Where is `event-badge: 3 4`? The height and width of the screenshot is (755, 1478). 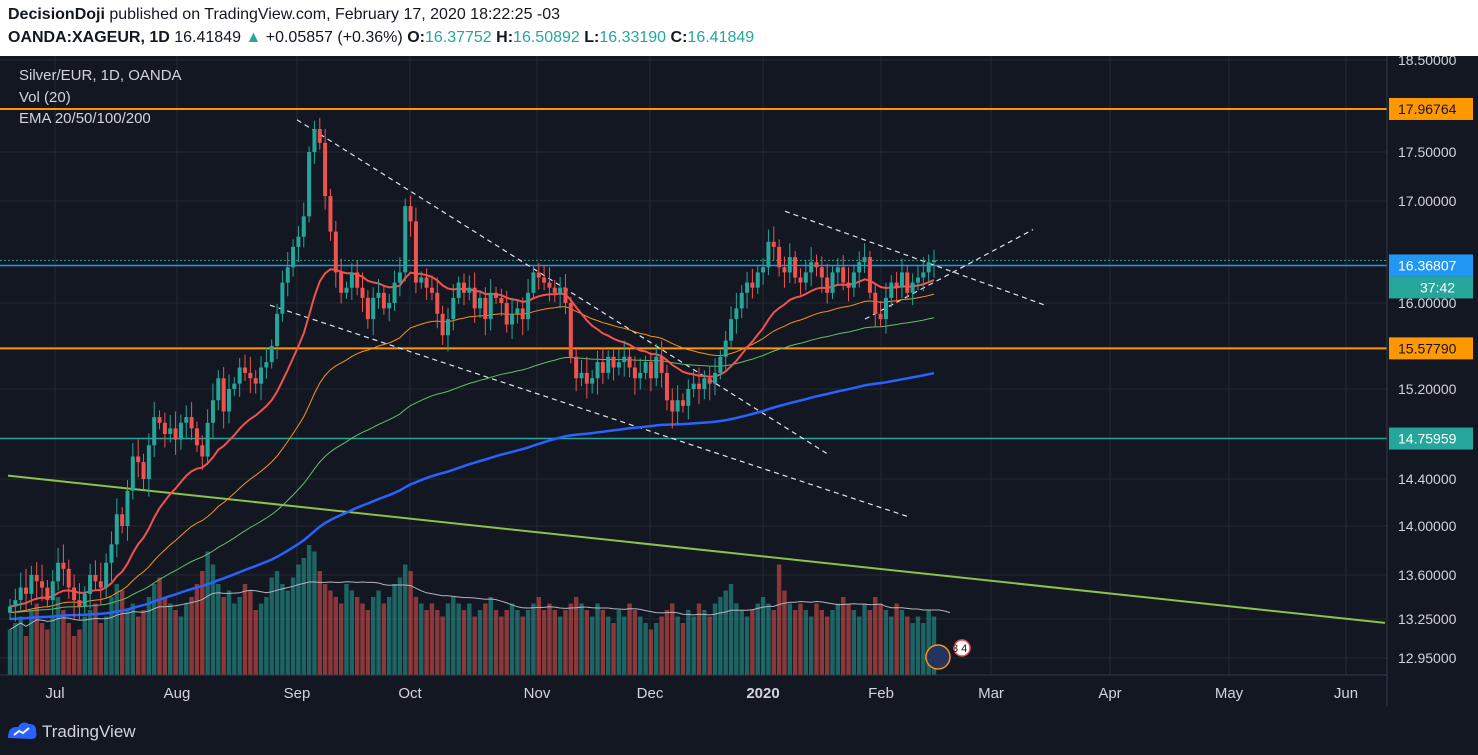 event-badge: 3 4 is located at coordinates (948, 654).